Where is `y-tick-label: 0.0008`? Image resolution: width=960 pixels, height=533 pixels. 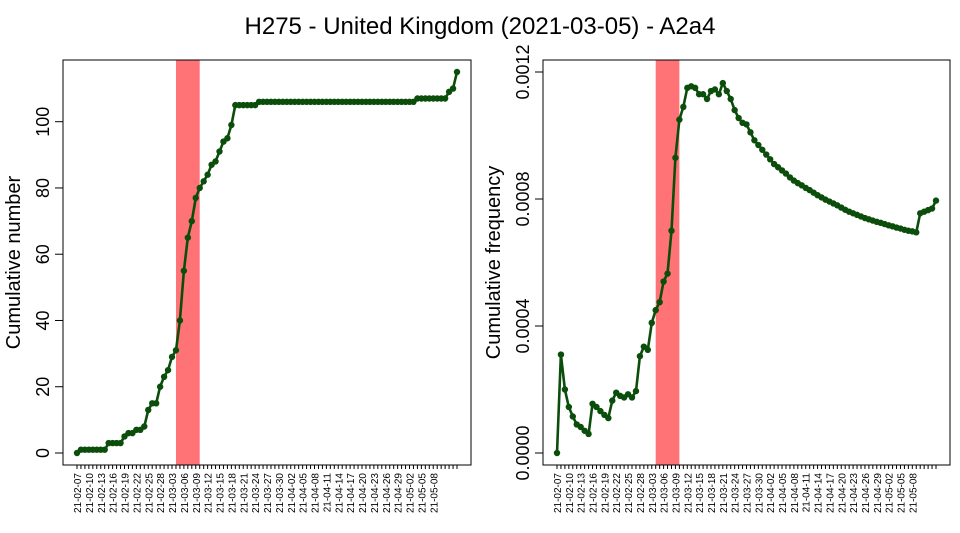
y-tick-label: 0.0008 is located at coordinates (523, 198).